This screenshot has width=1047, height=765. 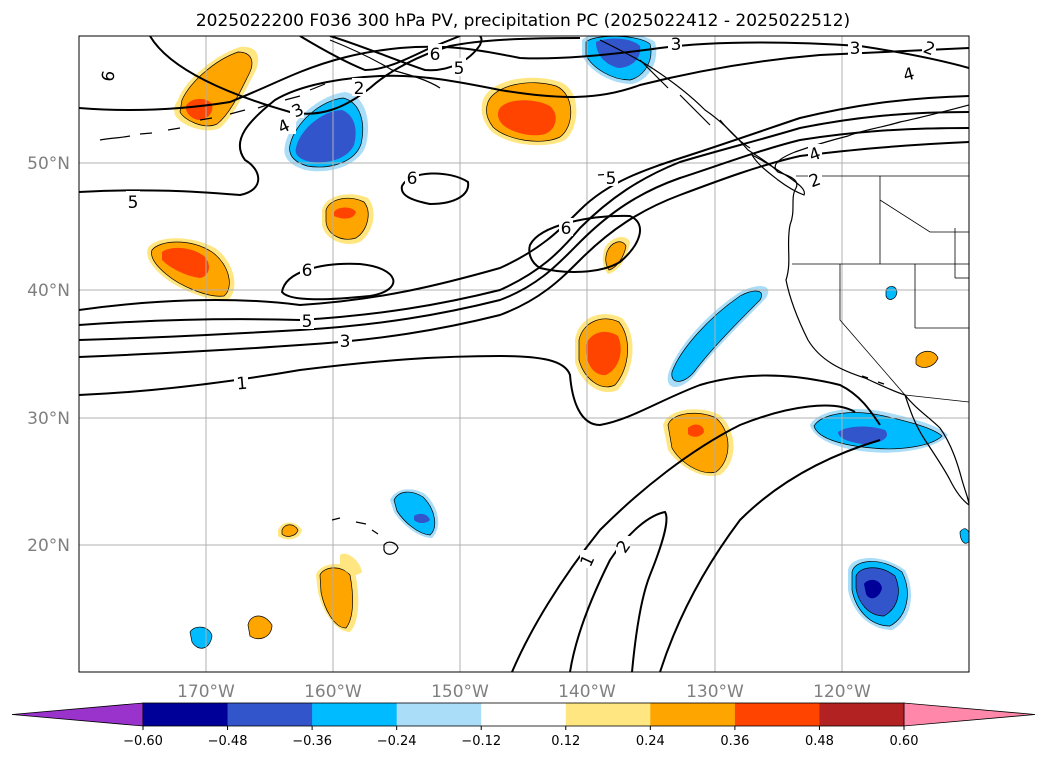 I want to click on colorbar-frame, so click(x=523, y=714).